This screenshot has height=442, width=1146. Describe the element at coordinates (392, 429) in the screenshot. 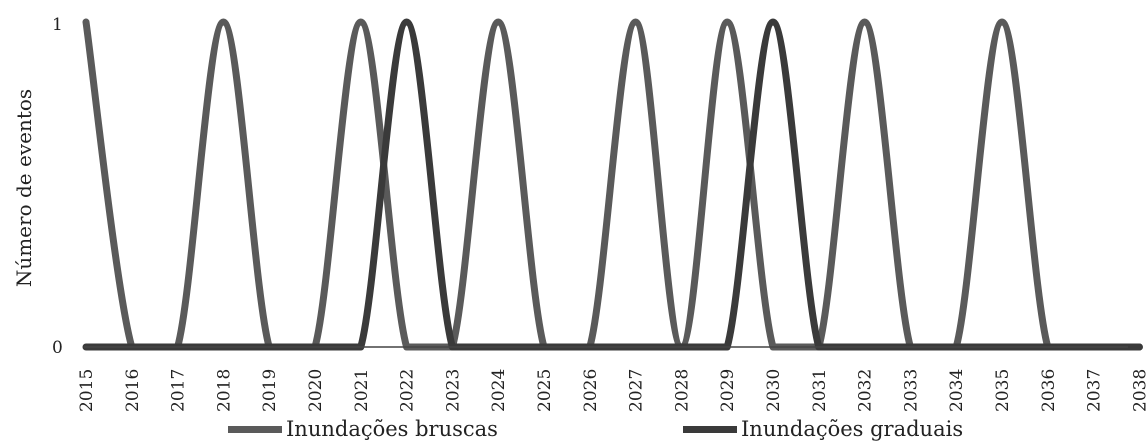

I see `legend-label: Inundações bruscas` at that location.